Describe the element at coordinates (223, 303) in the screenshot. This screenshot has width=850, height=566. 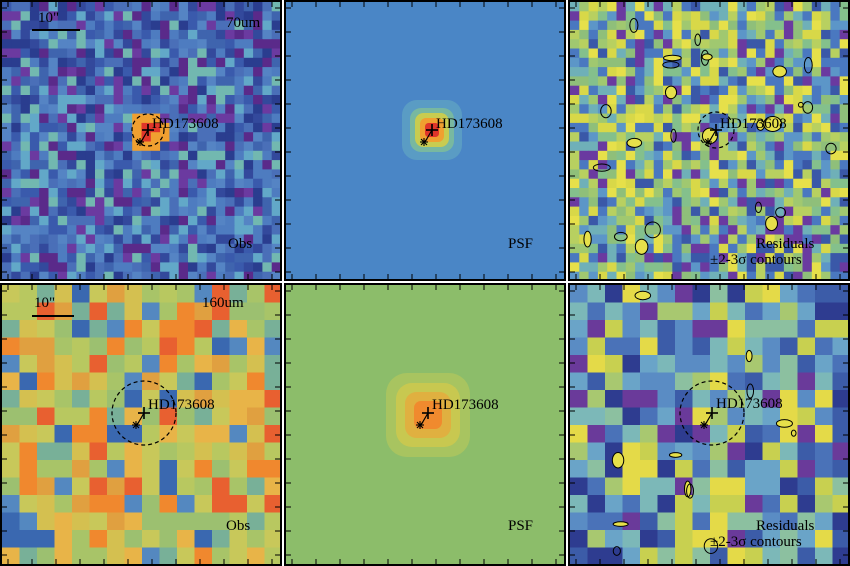
I see `band-label: 160um` at that location.